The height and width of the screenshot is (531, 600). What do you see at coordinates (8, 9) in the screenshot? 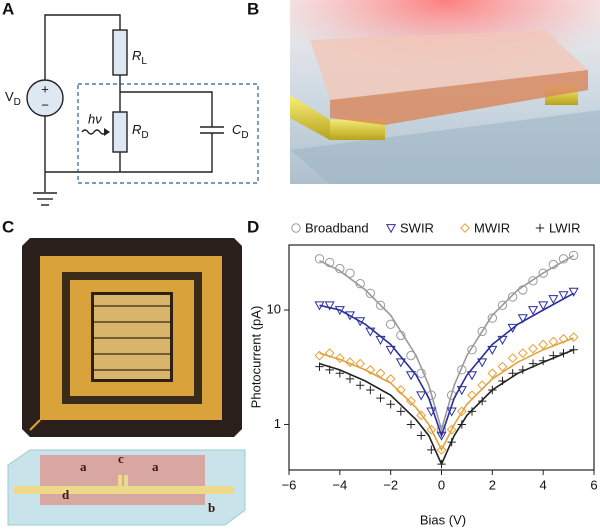
I see `panel-label: A` at bounding box center [8, 9].